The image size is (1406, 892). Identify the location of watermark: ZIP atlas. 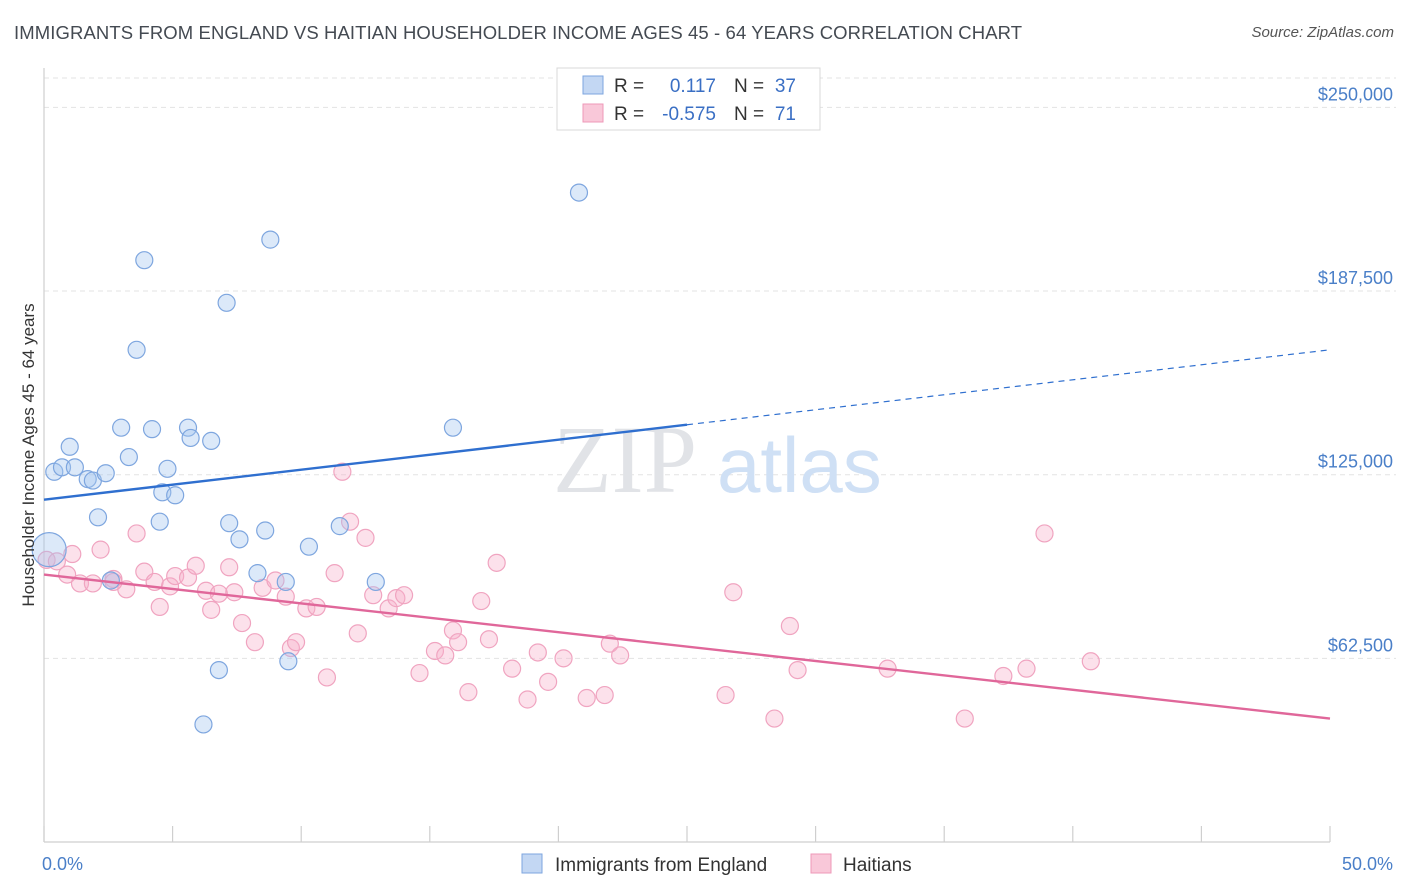
(717, 459).